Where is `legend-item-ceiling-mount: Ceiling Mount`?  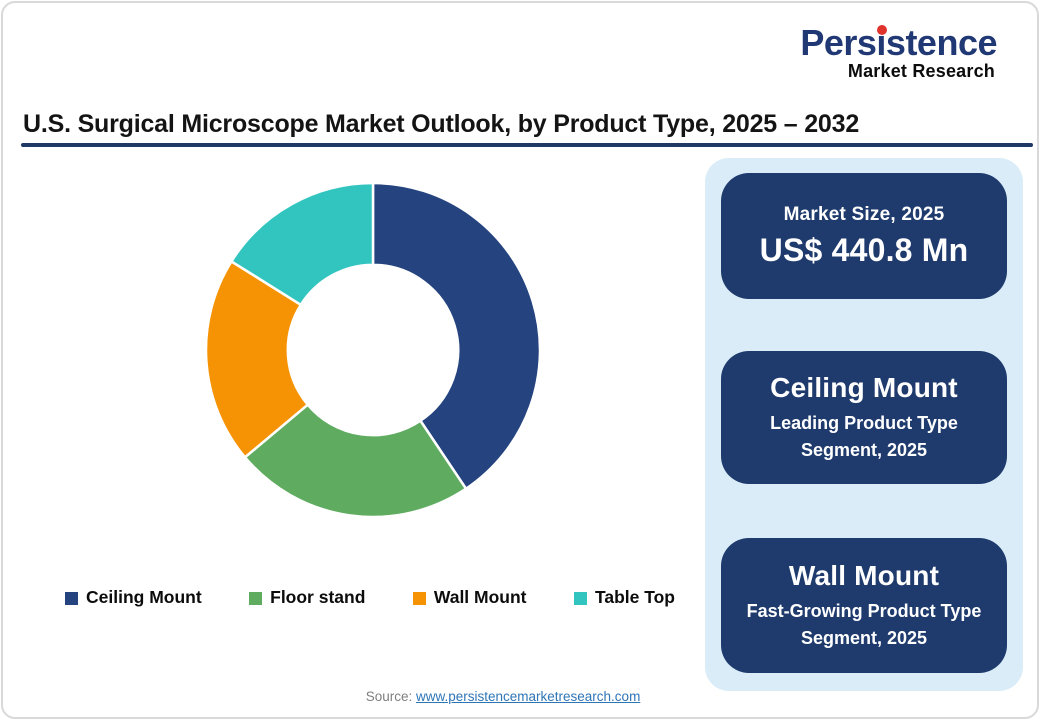
legend-item-ceiling-mount: Ceiling Mount is located at coordinates (133, 597).